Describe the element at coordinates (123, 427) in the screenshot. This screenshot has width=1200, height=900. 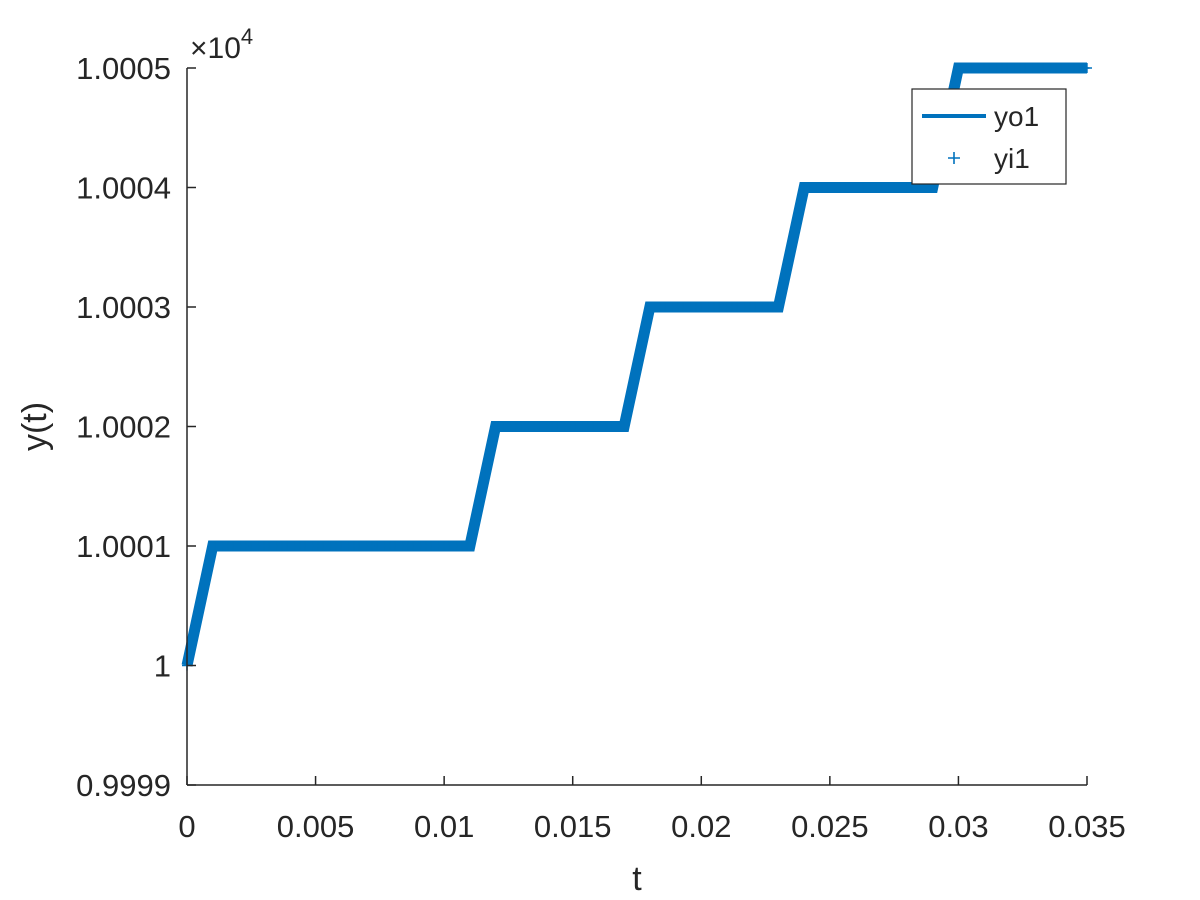
I see `y-tick-label: 1.0002` at that location.